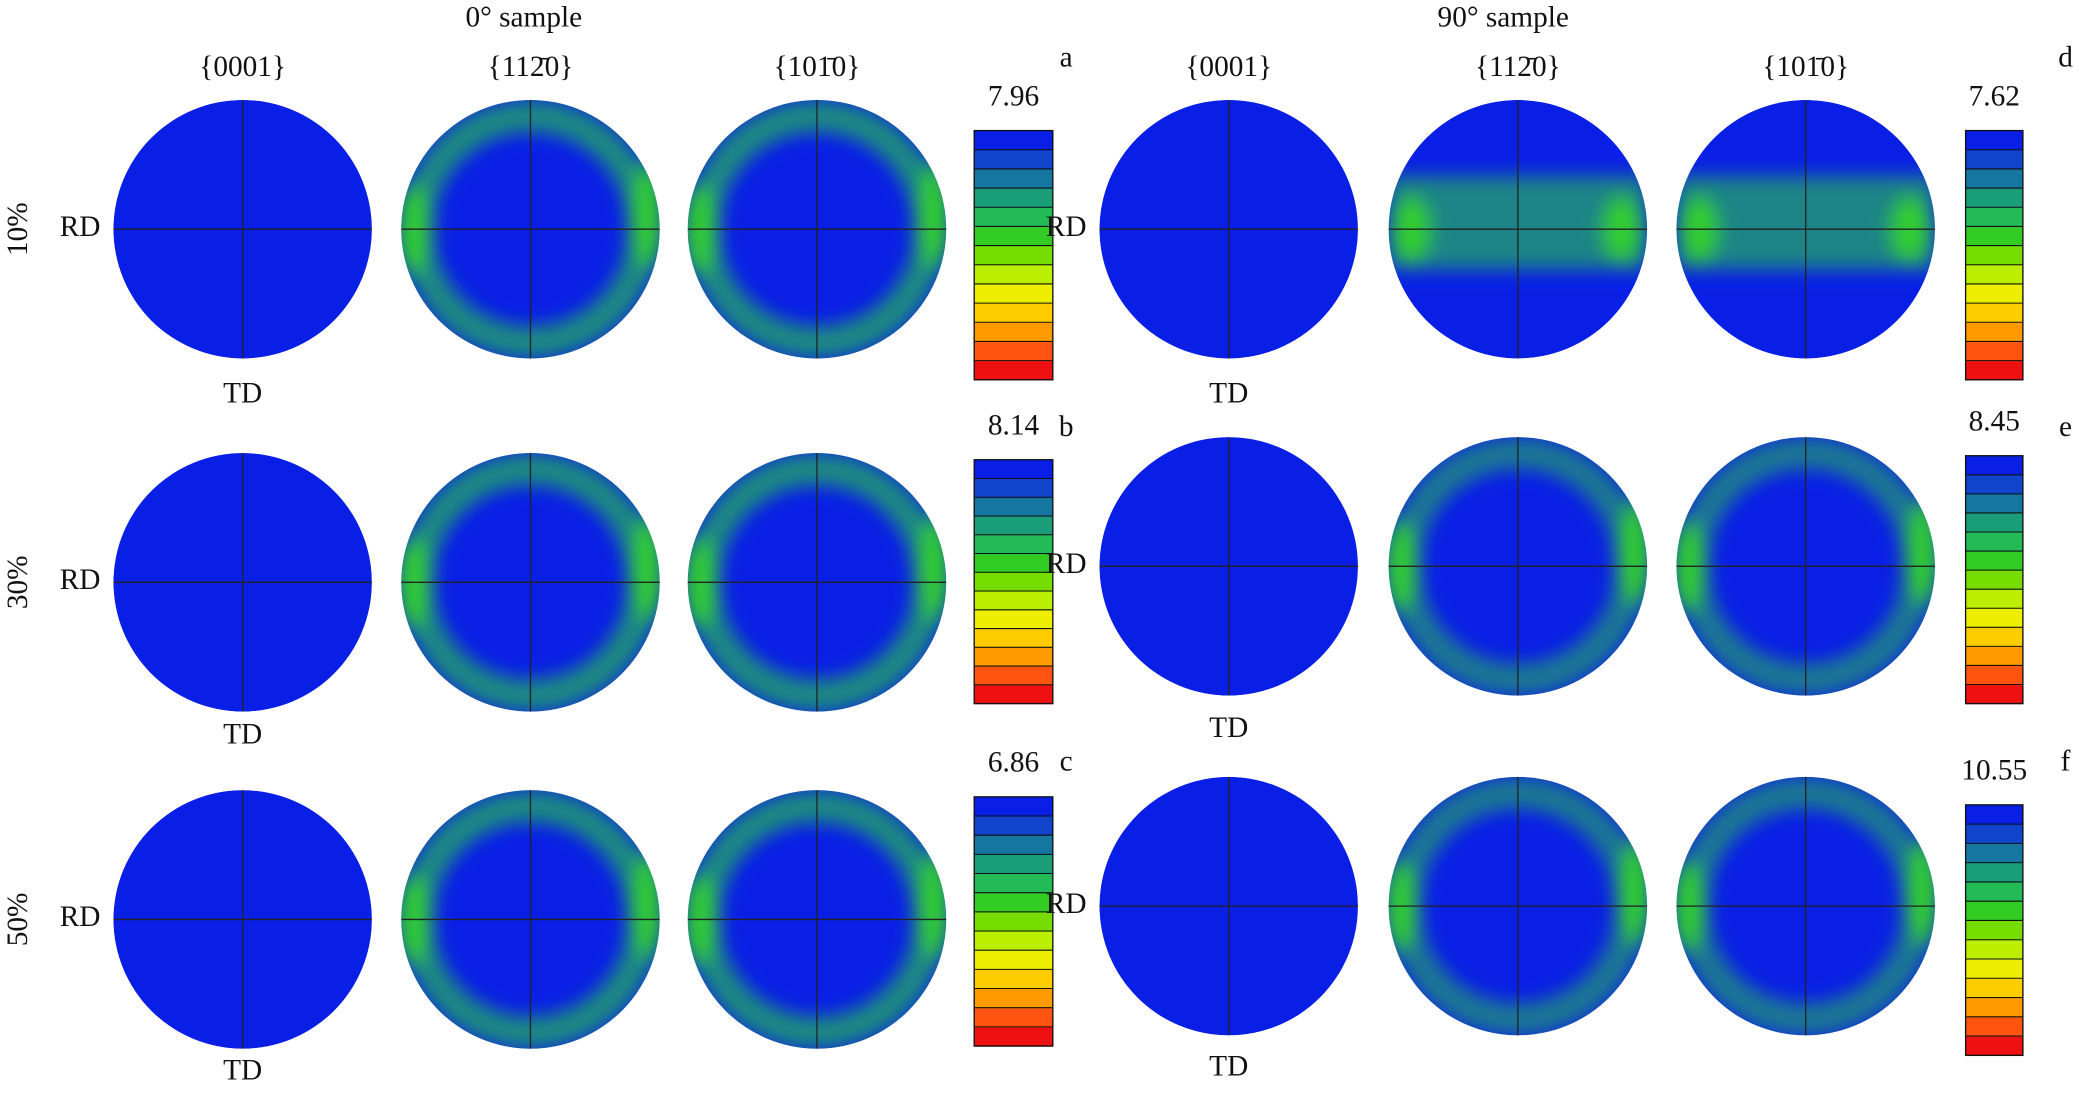 This screenshot has width=2079, height=1094. What do you see at coordinates (1503, 18) in the screenshot?
I see `group-title: 90° sample` at bounding box center [1503, 18].